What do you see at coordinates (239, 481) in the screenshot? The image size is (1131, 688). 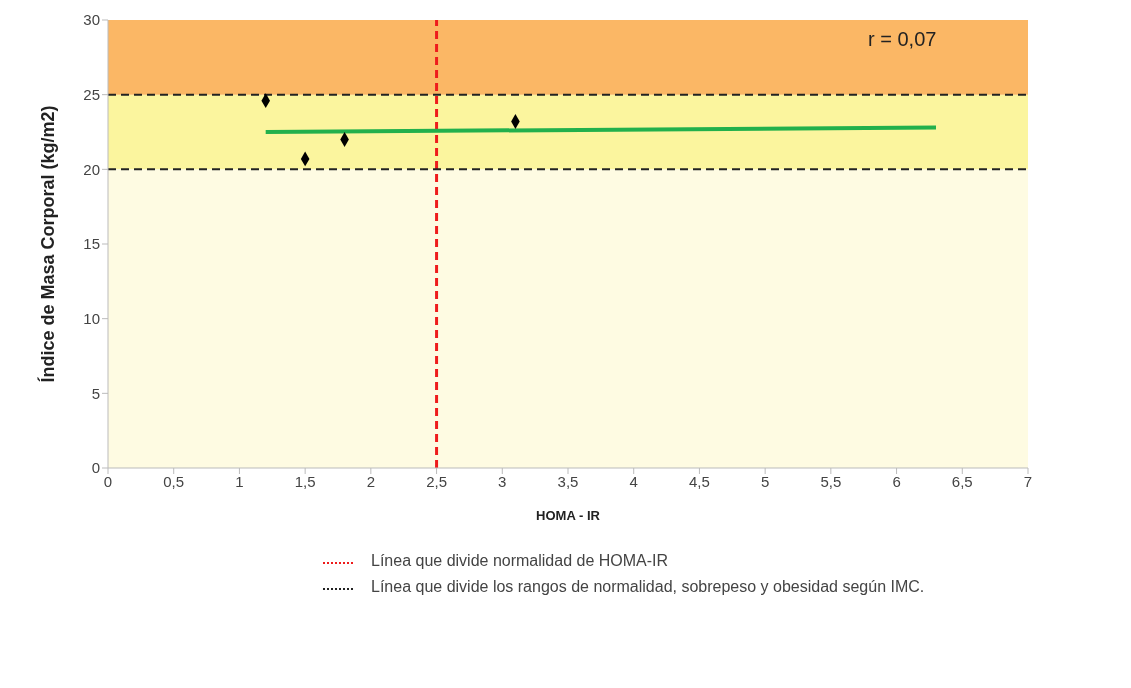 I see `x-tick-label: 1` at bounding box center [239, 481].